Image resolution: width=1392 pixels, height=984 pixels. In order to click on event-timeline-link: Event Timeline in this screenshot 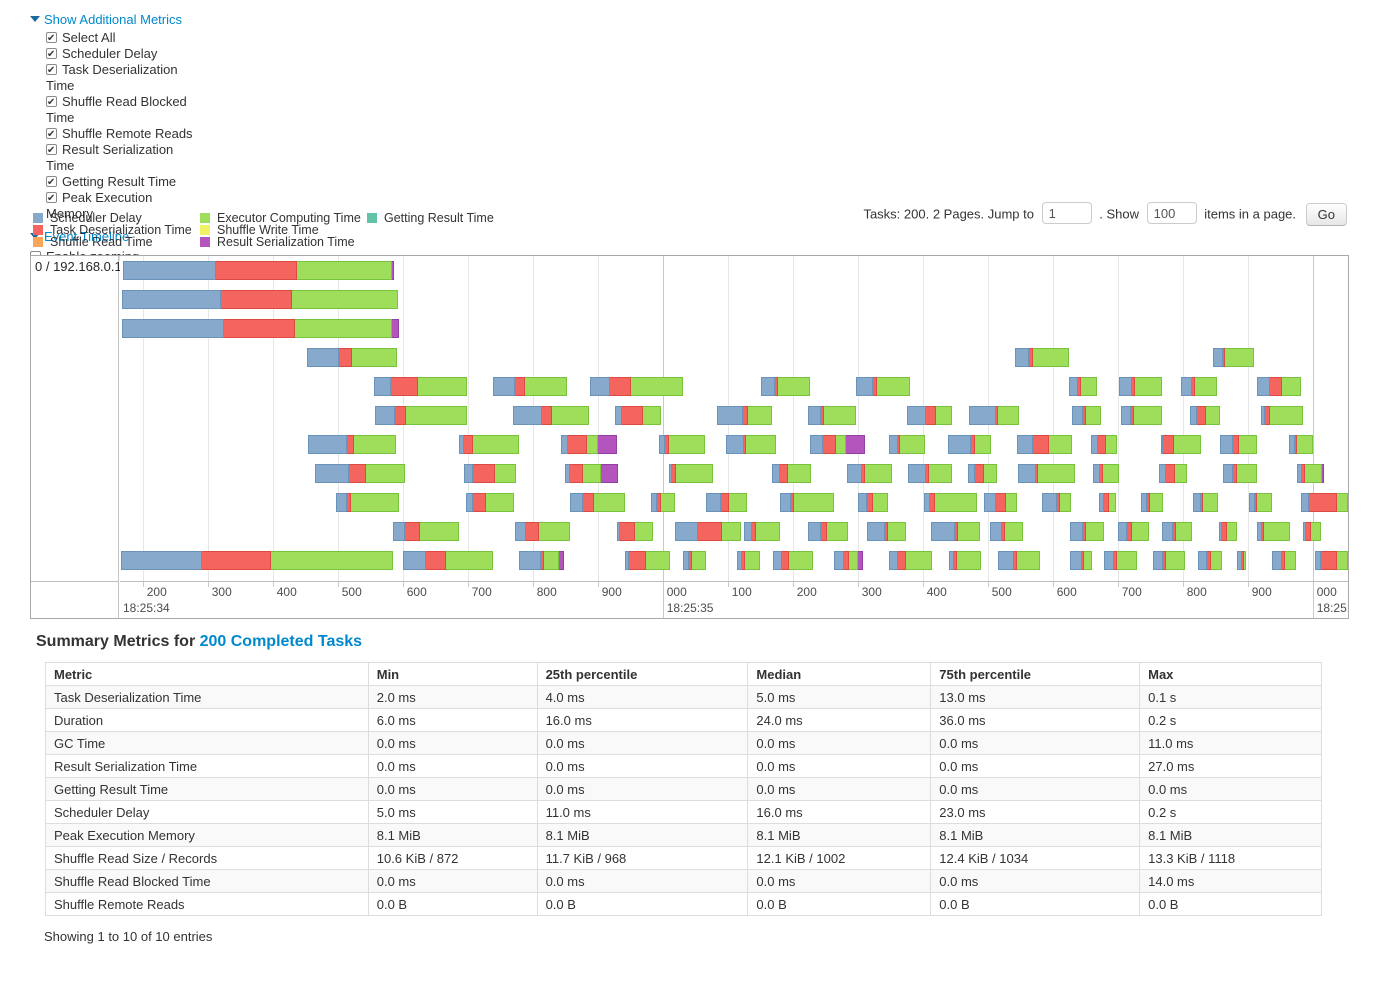, I will do `click(87, 236)`.